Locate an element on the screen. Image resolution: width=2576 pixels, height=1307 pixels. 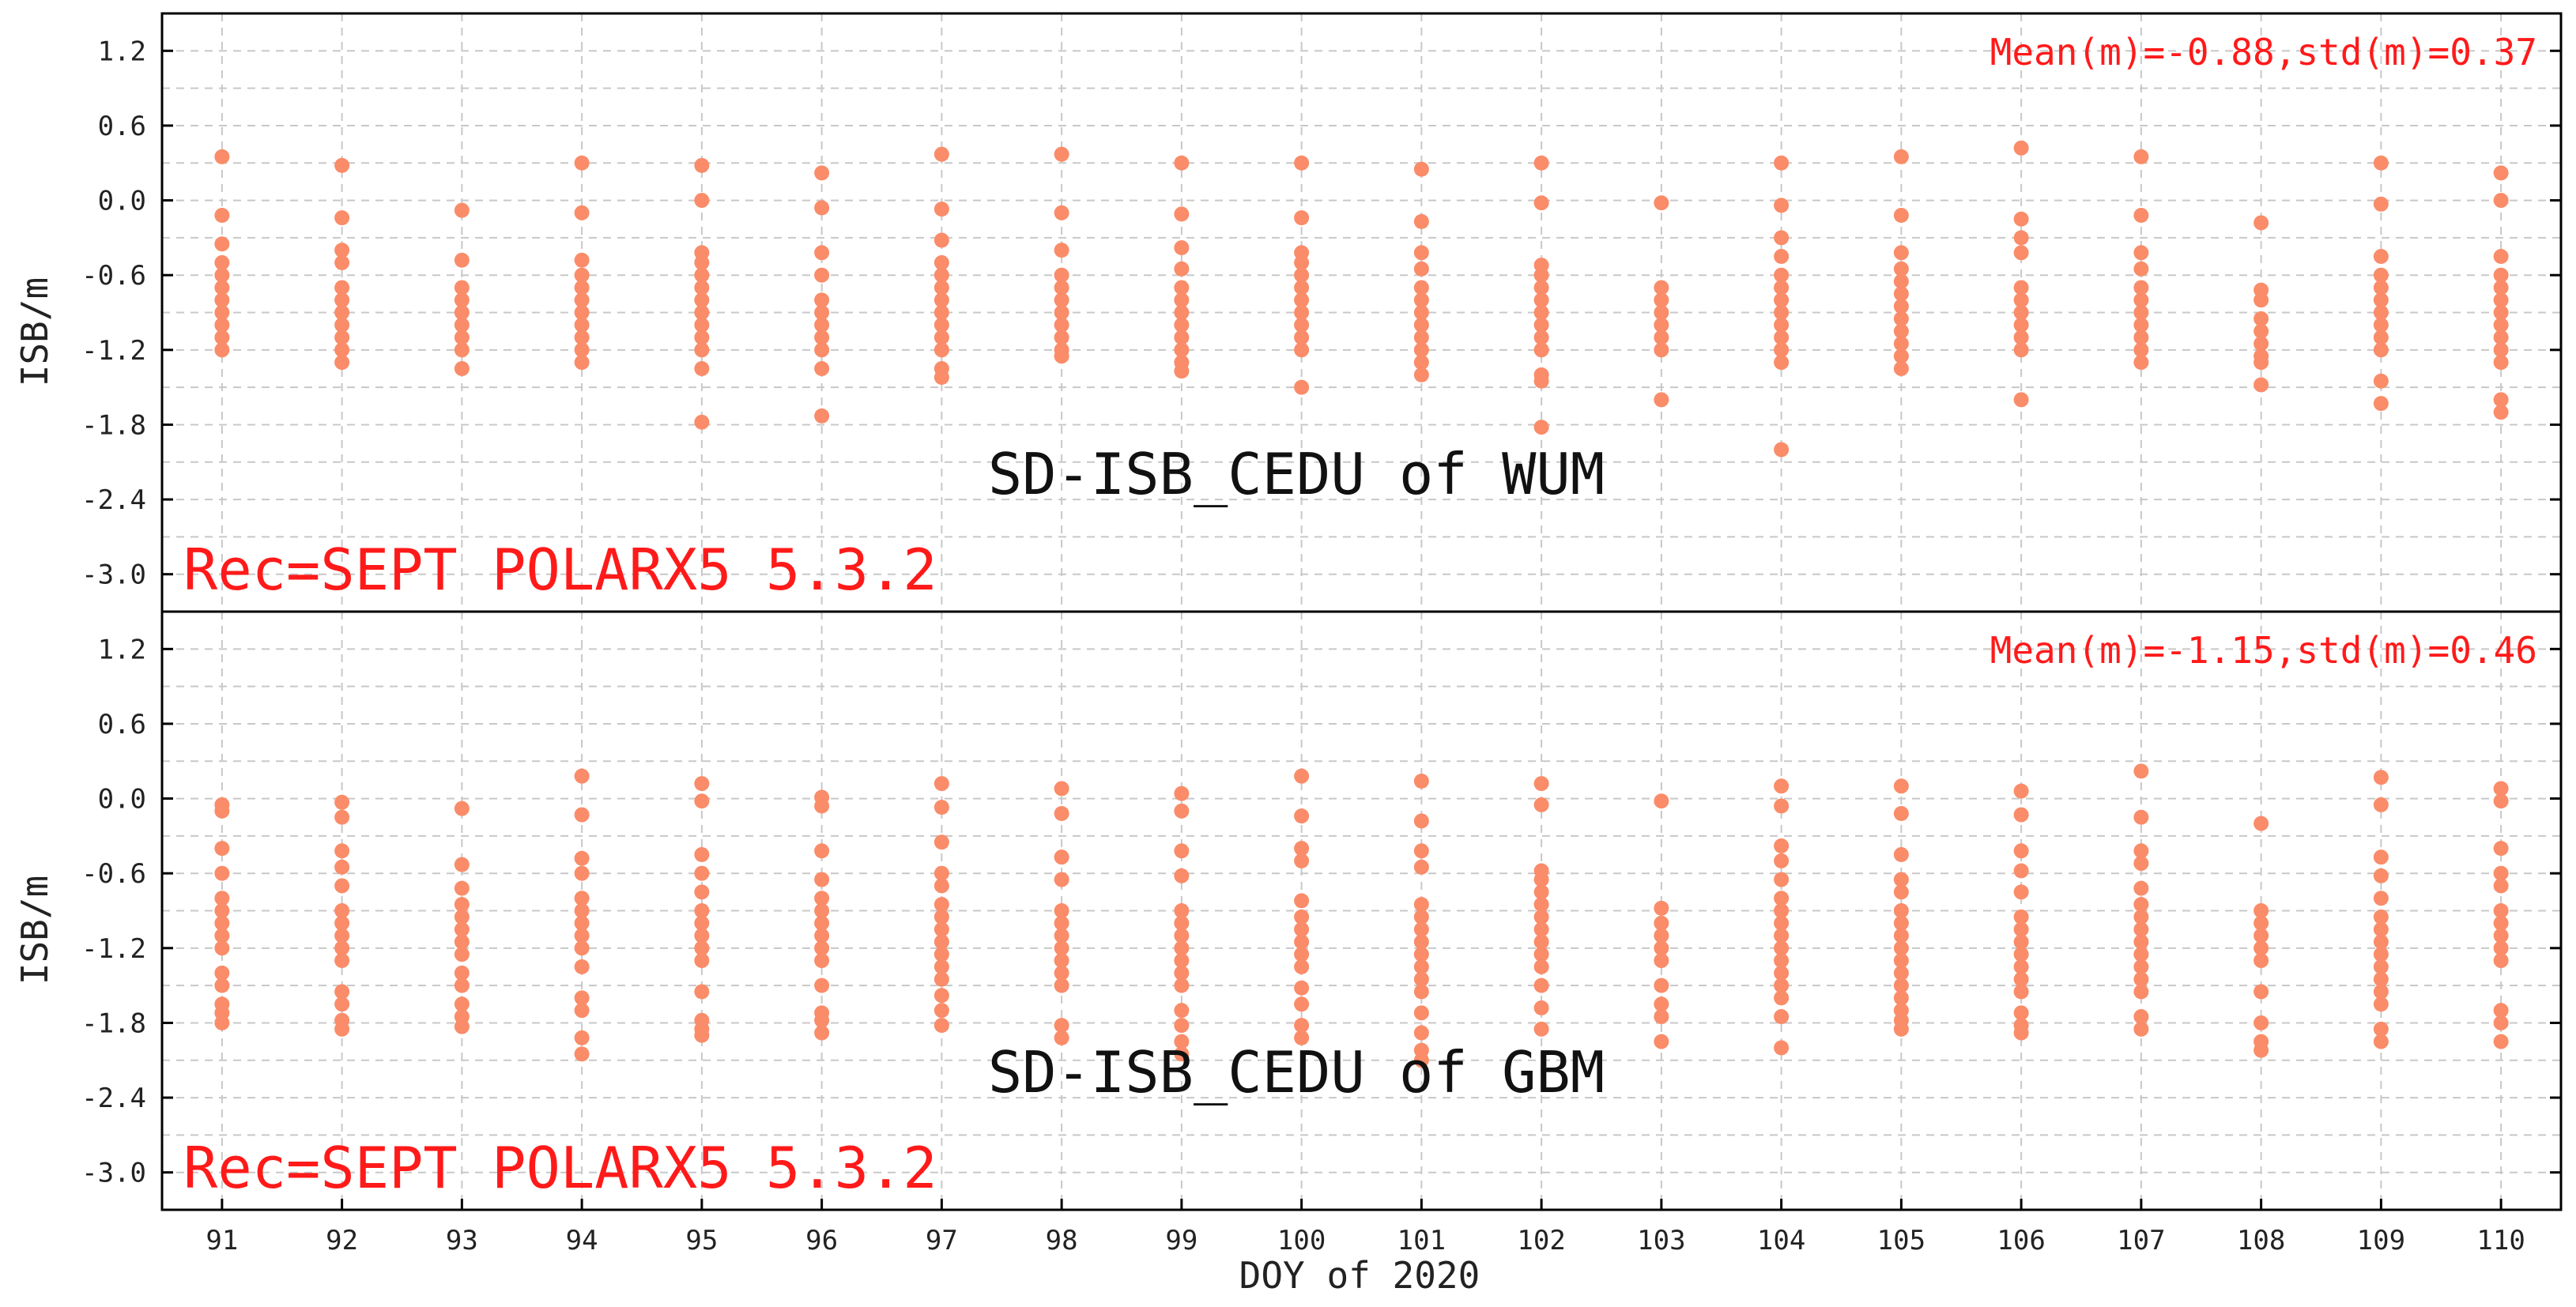
y-tick-label: 0.0 is located at coordinates (122, 799).